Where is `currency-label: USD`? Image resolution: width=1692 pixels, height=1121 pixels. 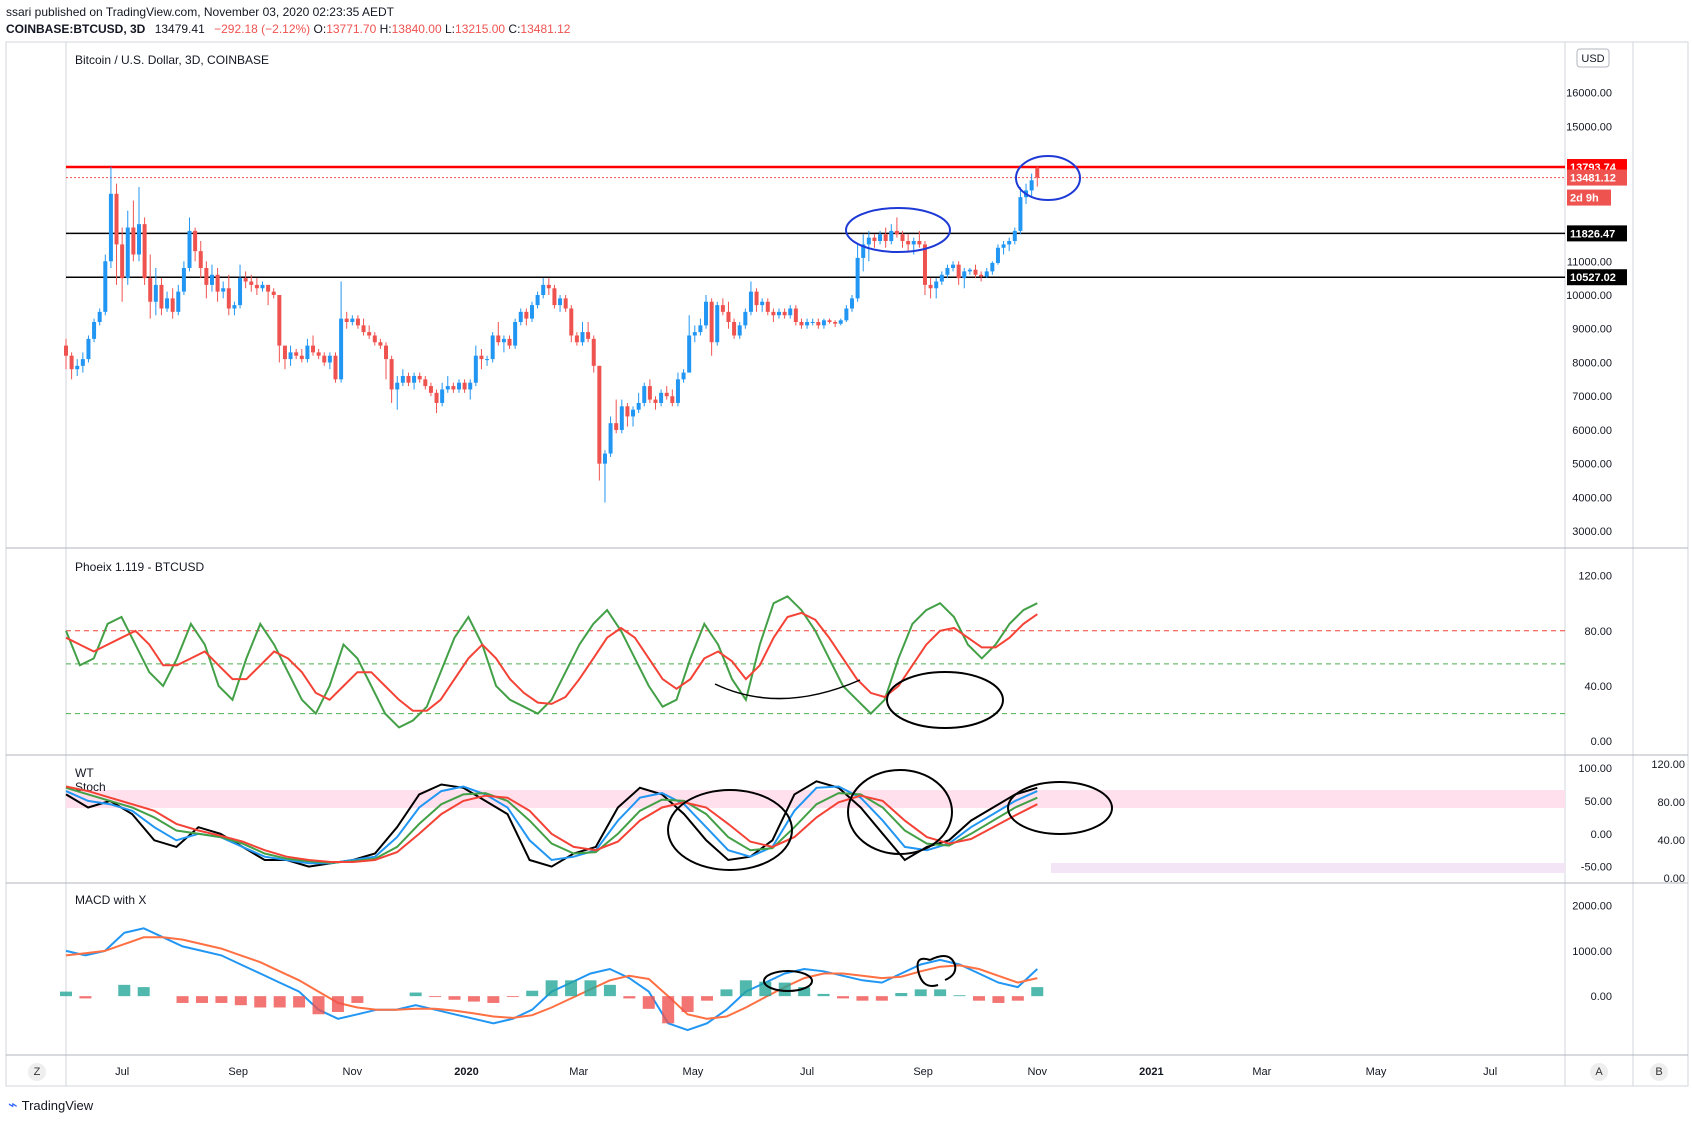 currency-label: USD is located at coordinates (1592, 59).